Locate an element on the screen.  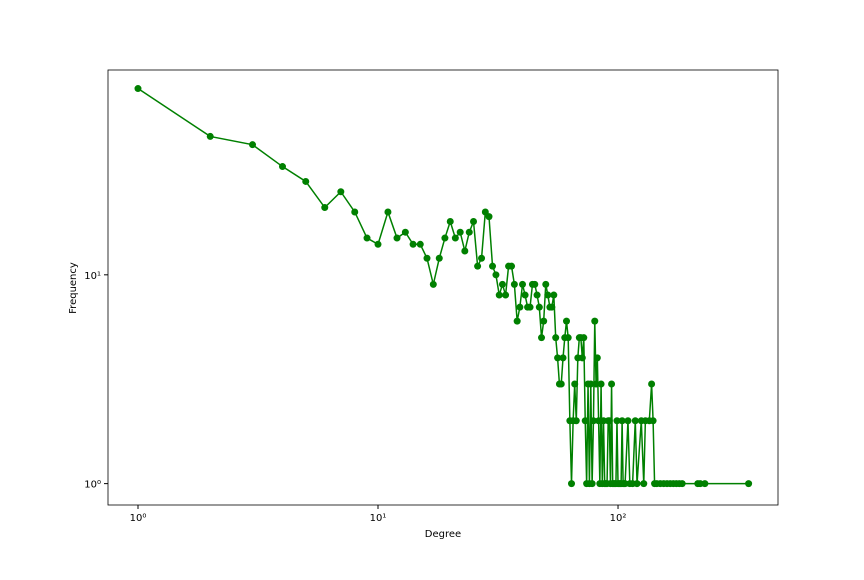
y-tick-label: 10¹ is located at coordinates (92, 276).